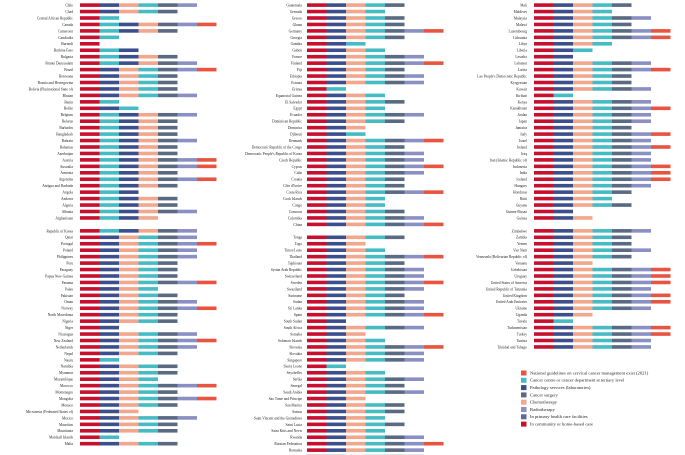  I want to click on country-row: Cameroon, so click(118, 31).